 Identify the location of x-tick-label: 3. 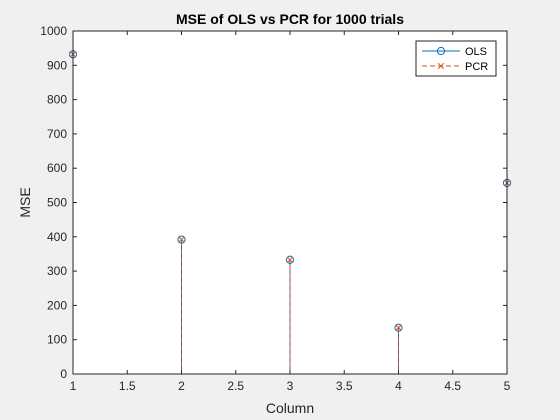
(290, 386).